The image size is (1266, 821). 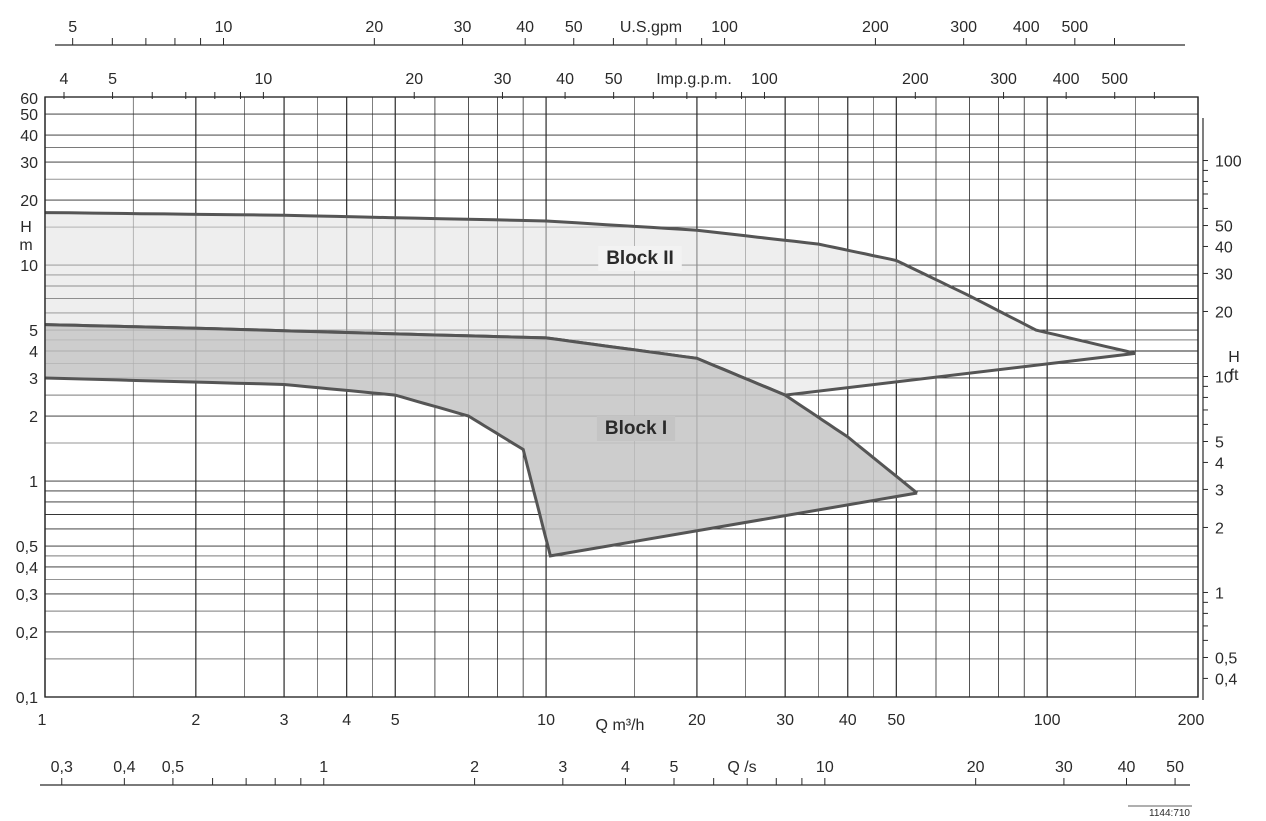 What do you see at coordinates (1219, 593) in the screenshot?
I see `ft-tick-label: 1` at bounding box center [1219, 593].